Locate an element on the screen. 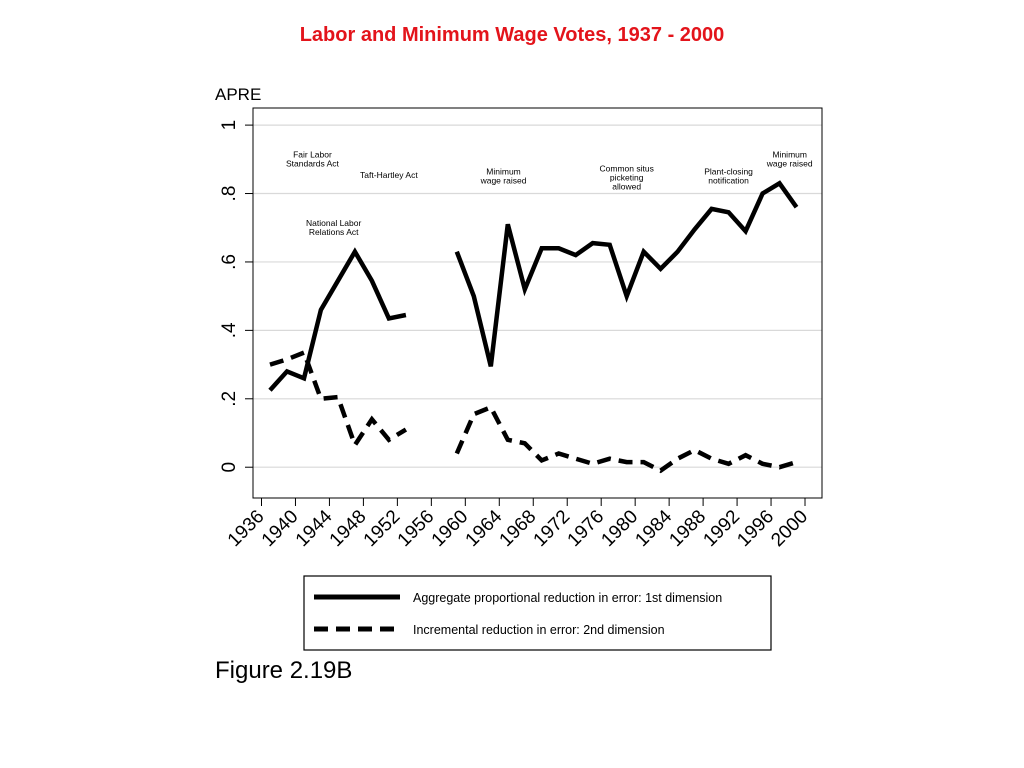 This screenshot has height=768, width=1024. y-tick-label: .6 is located at coordinates (229, 262).